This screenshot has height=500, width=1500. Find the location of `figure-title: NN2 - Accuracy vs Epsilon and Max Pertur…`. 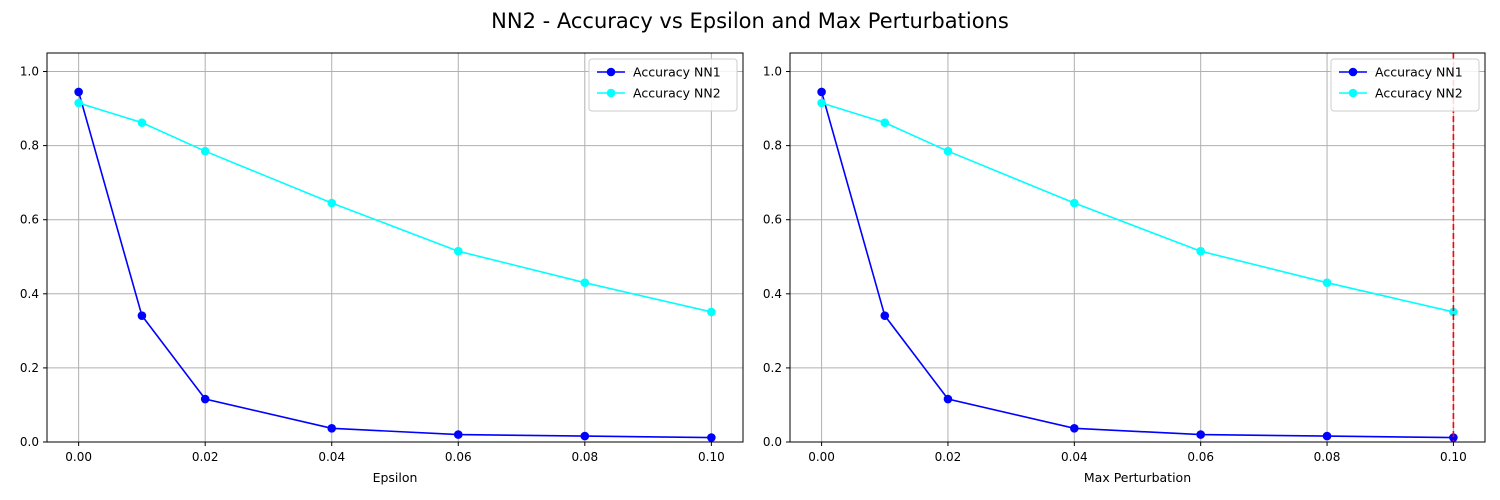

figure-title: NN2 - Accuracy vs Epsilon and Max Pertur… is located at coordinates (750, 21).